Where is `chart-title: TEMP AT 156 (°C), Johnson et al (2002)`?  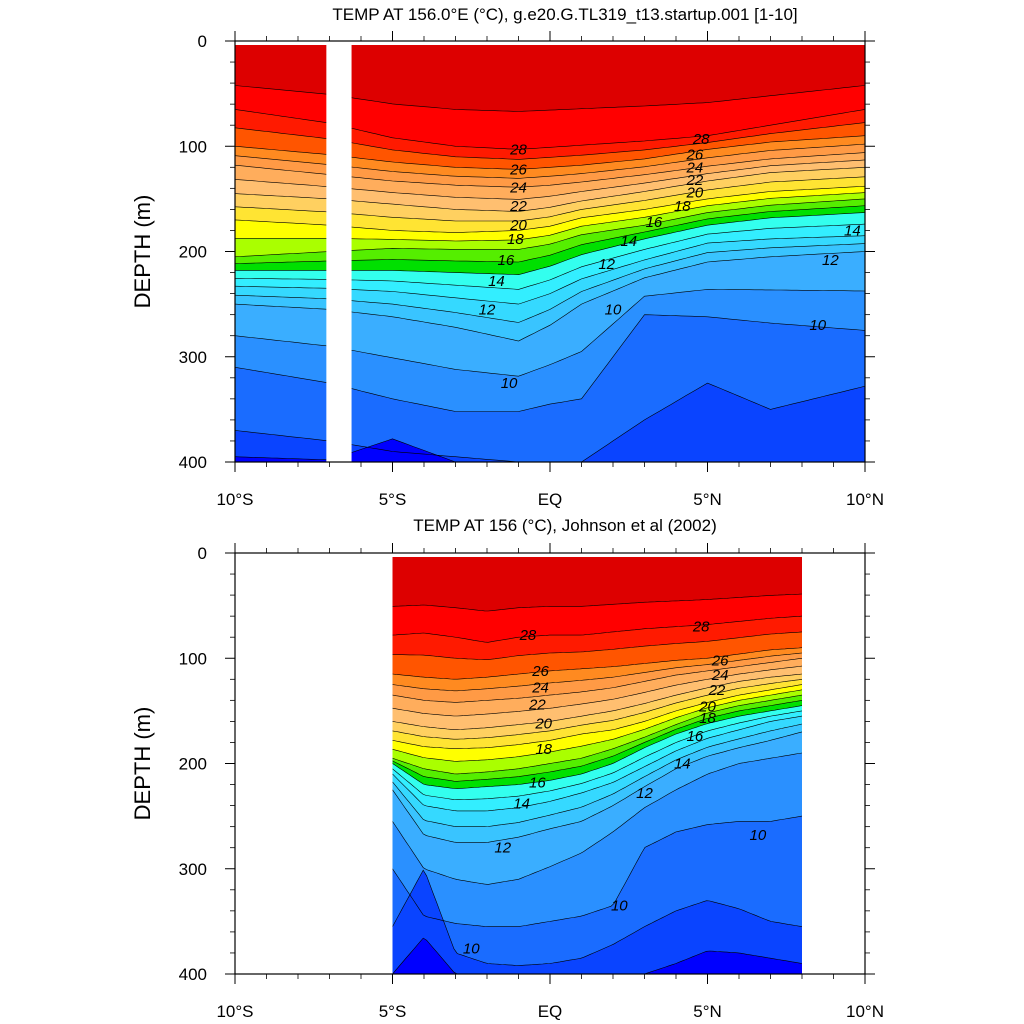 chart-title: TEMP AT 156 (°C), Johnson et al (2002) is located at coordinates (565, 525).